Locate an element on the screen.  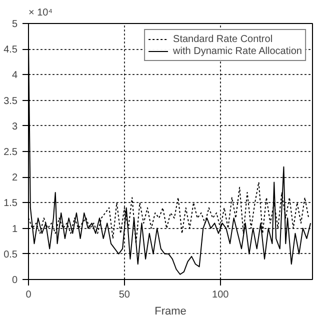
y-tick-label: 0 is located at coordinates (15, 280).